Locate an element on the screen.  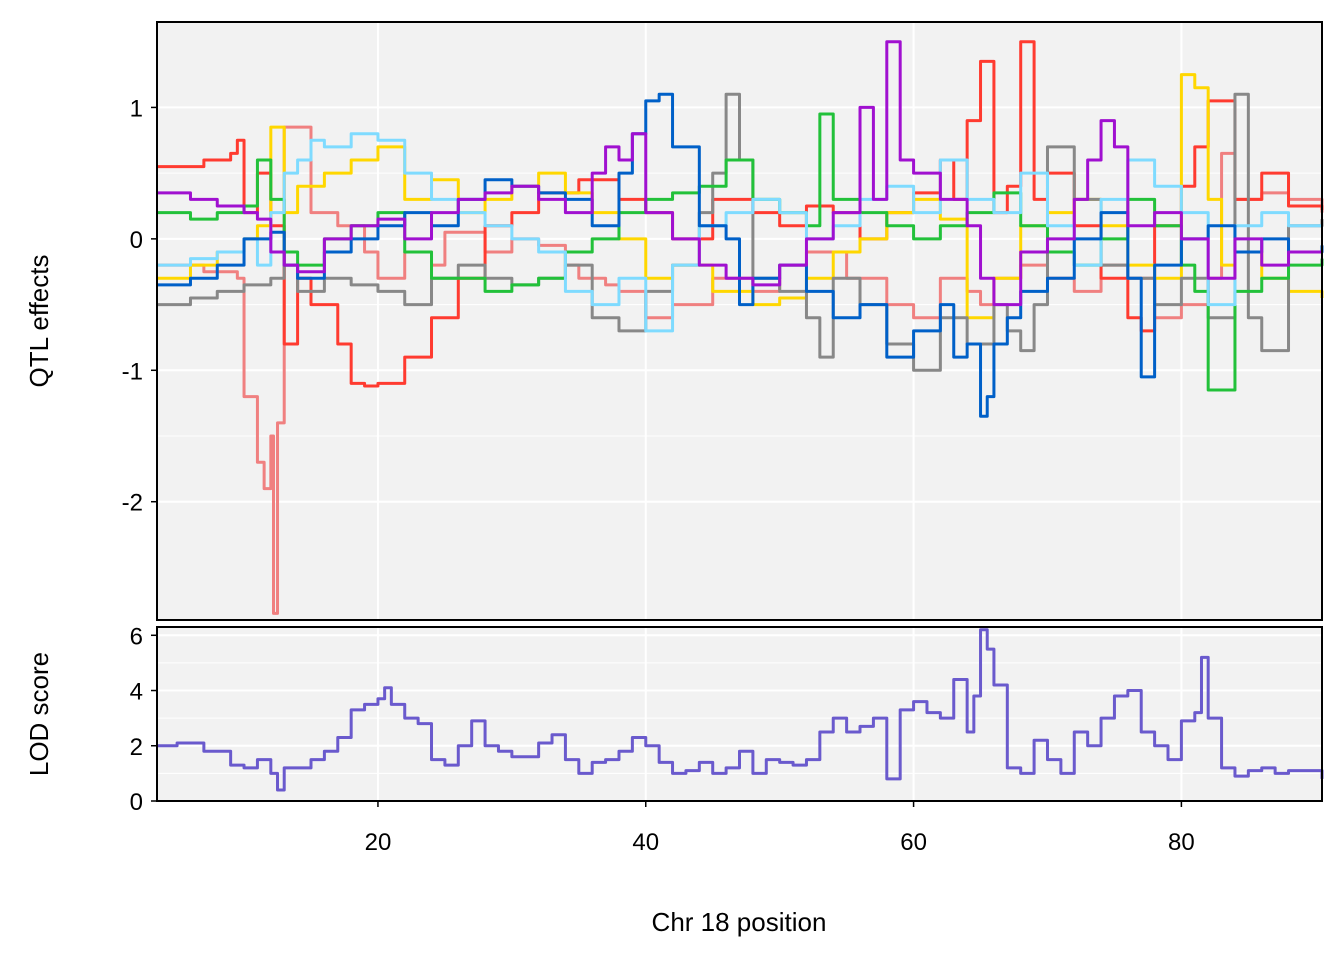
lod-y-tick-label: 6 is located at coordinates (136, 636).